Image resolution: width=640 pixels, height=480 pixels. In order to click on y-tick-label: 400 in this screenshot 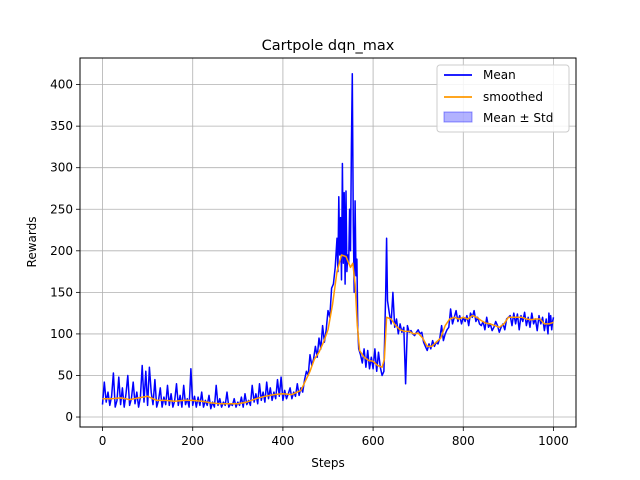, I will do `click(61, 85)`.